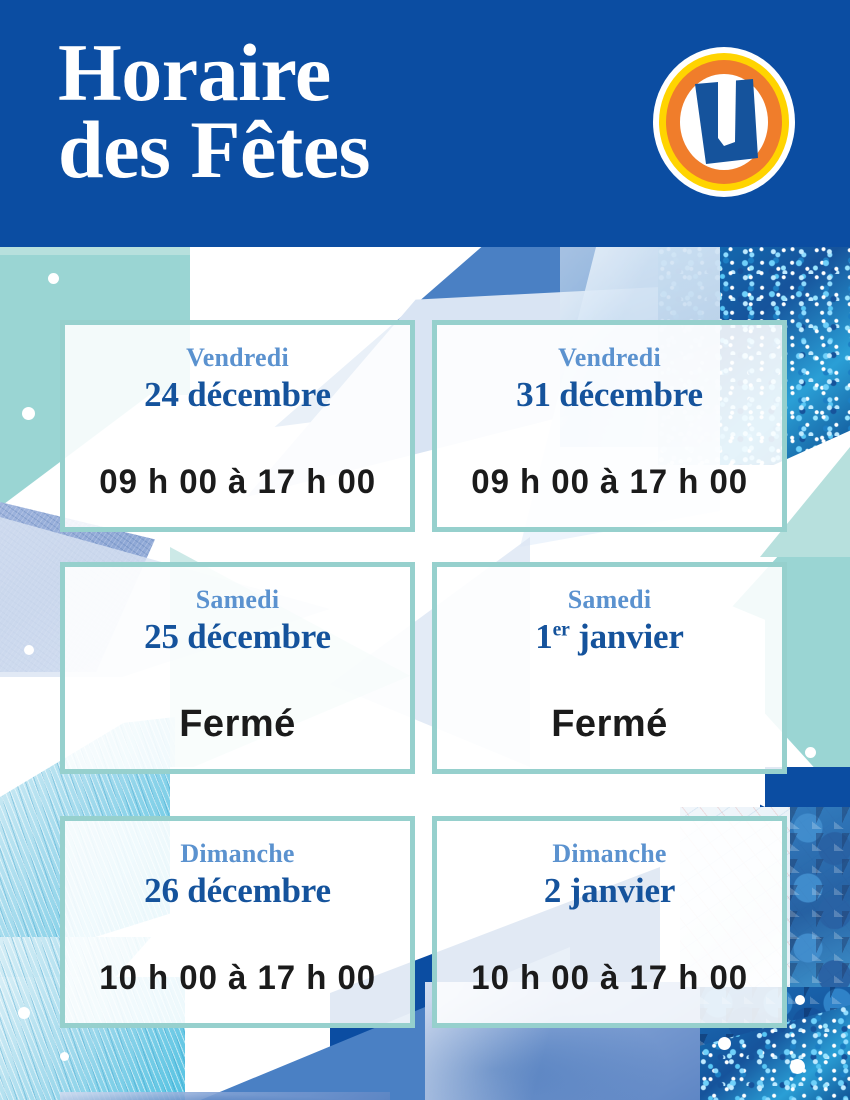 This screenshot has width=850, height=1100. I want to click on card-date: 2 janvier, so click(609, 890).